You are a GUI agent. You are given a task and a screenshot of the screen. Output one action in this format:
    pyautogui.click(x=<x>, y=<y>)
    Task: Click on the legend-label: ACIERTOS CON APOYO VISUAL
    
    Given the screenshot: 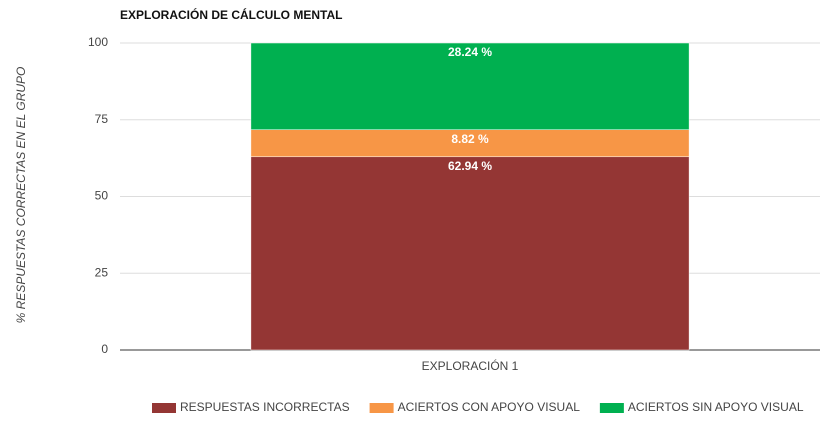 What is the action you would take?
    pyautogui.click(x=489, y=407)
    